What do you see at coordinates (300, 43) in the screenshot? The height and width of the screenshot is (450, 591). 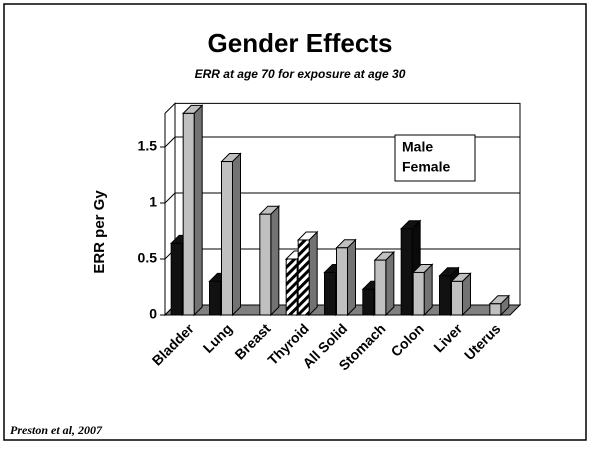 I see `chart-title: Gender Effects` at bounding box center [300, 43].